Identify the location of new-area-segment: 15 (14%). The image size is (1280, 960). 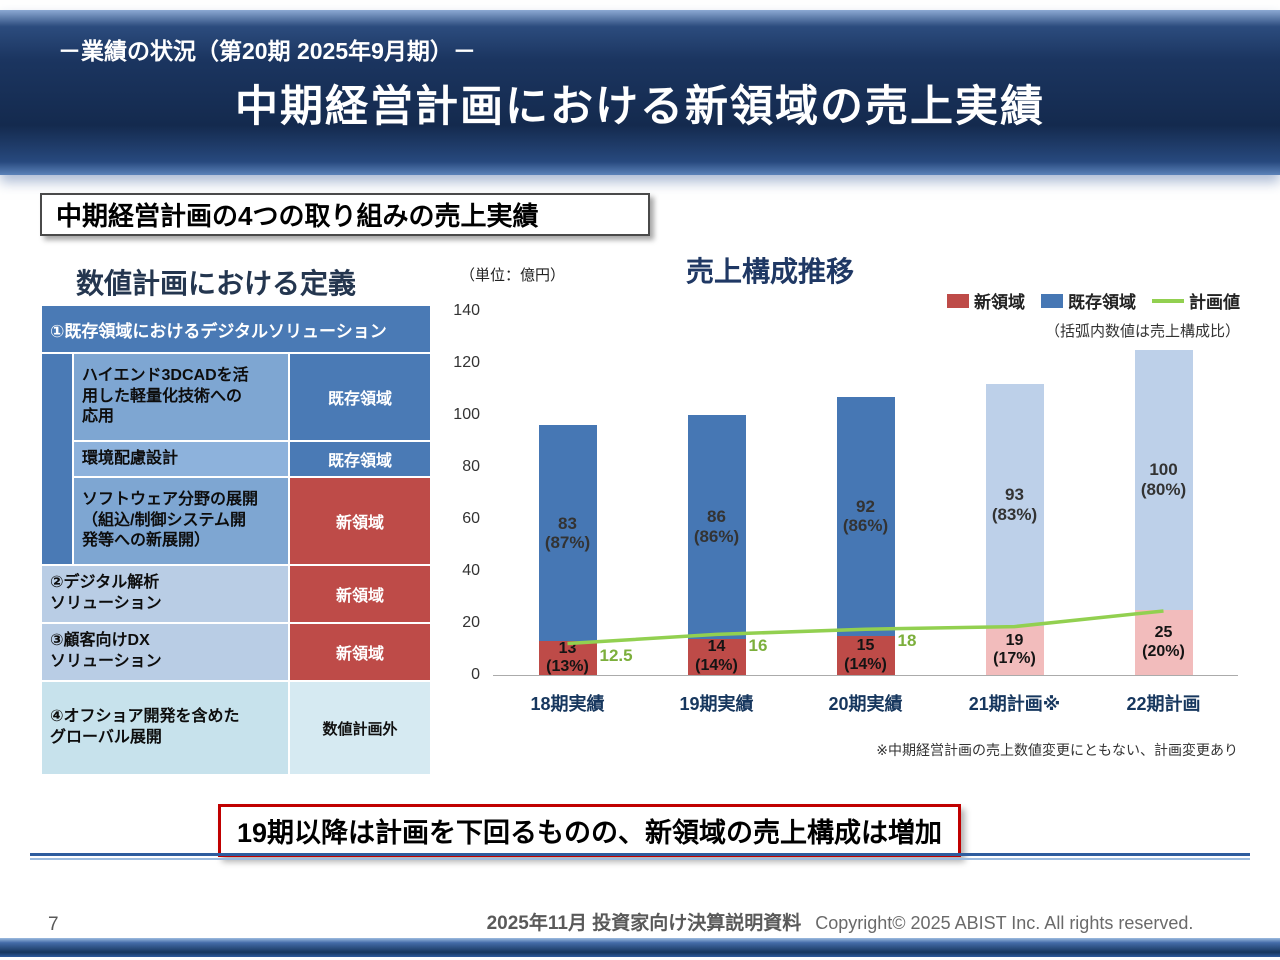
(865, 655).